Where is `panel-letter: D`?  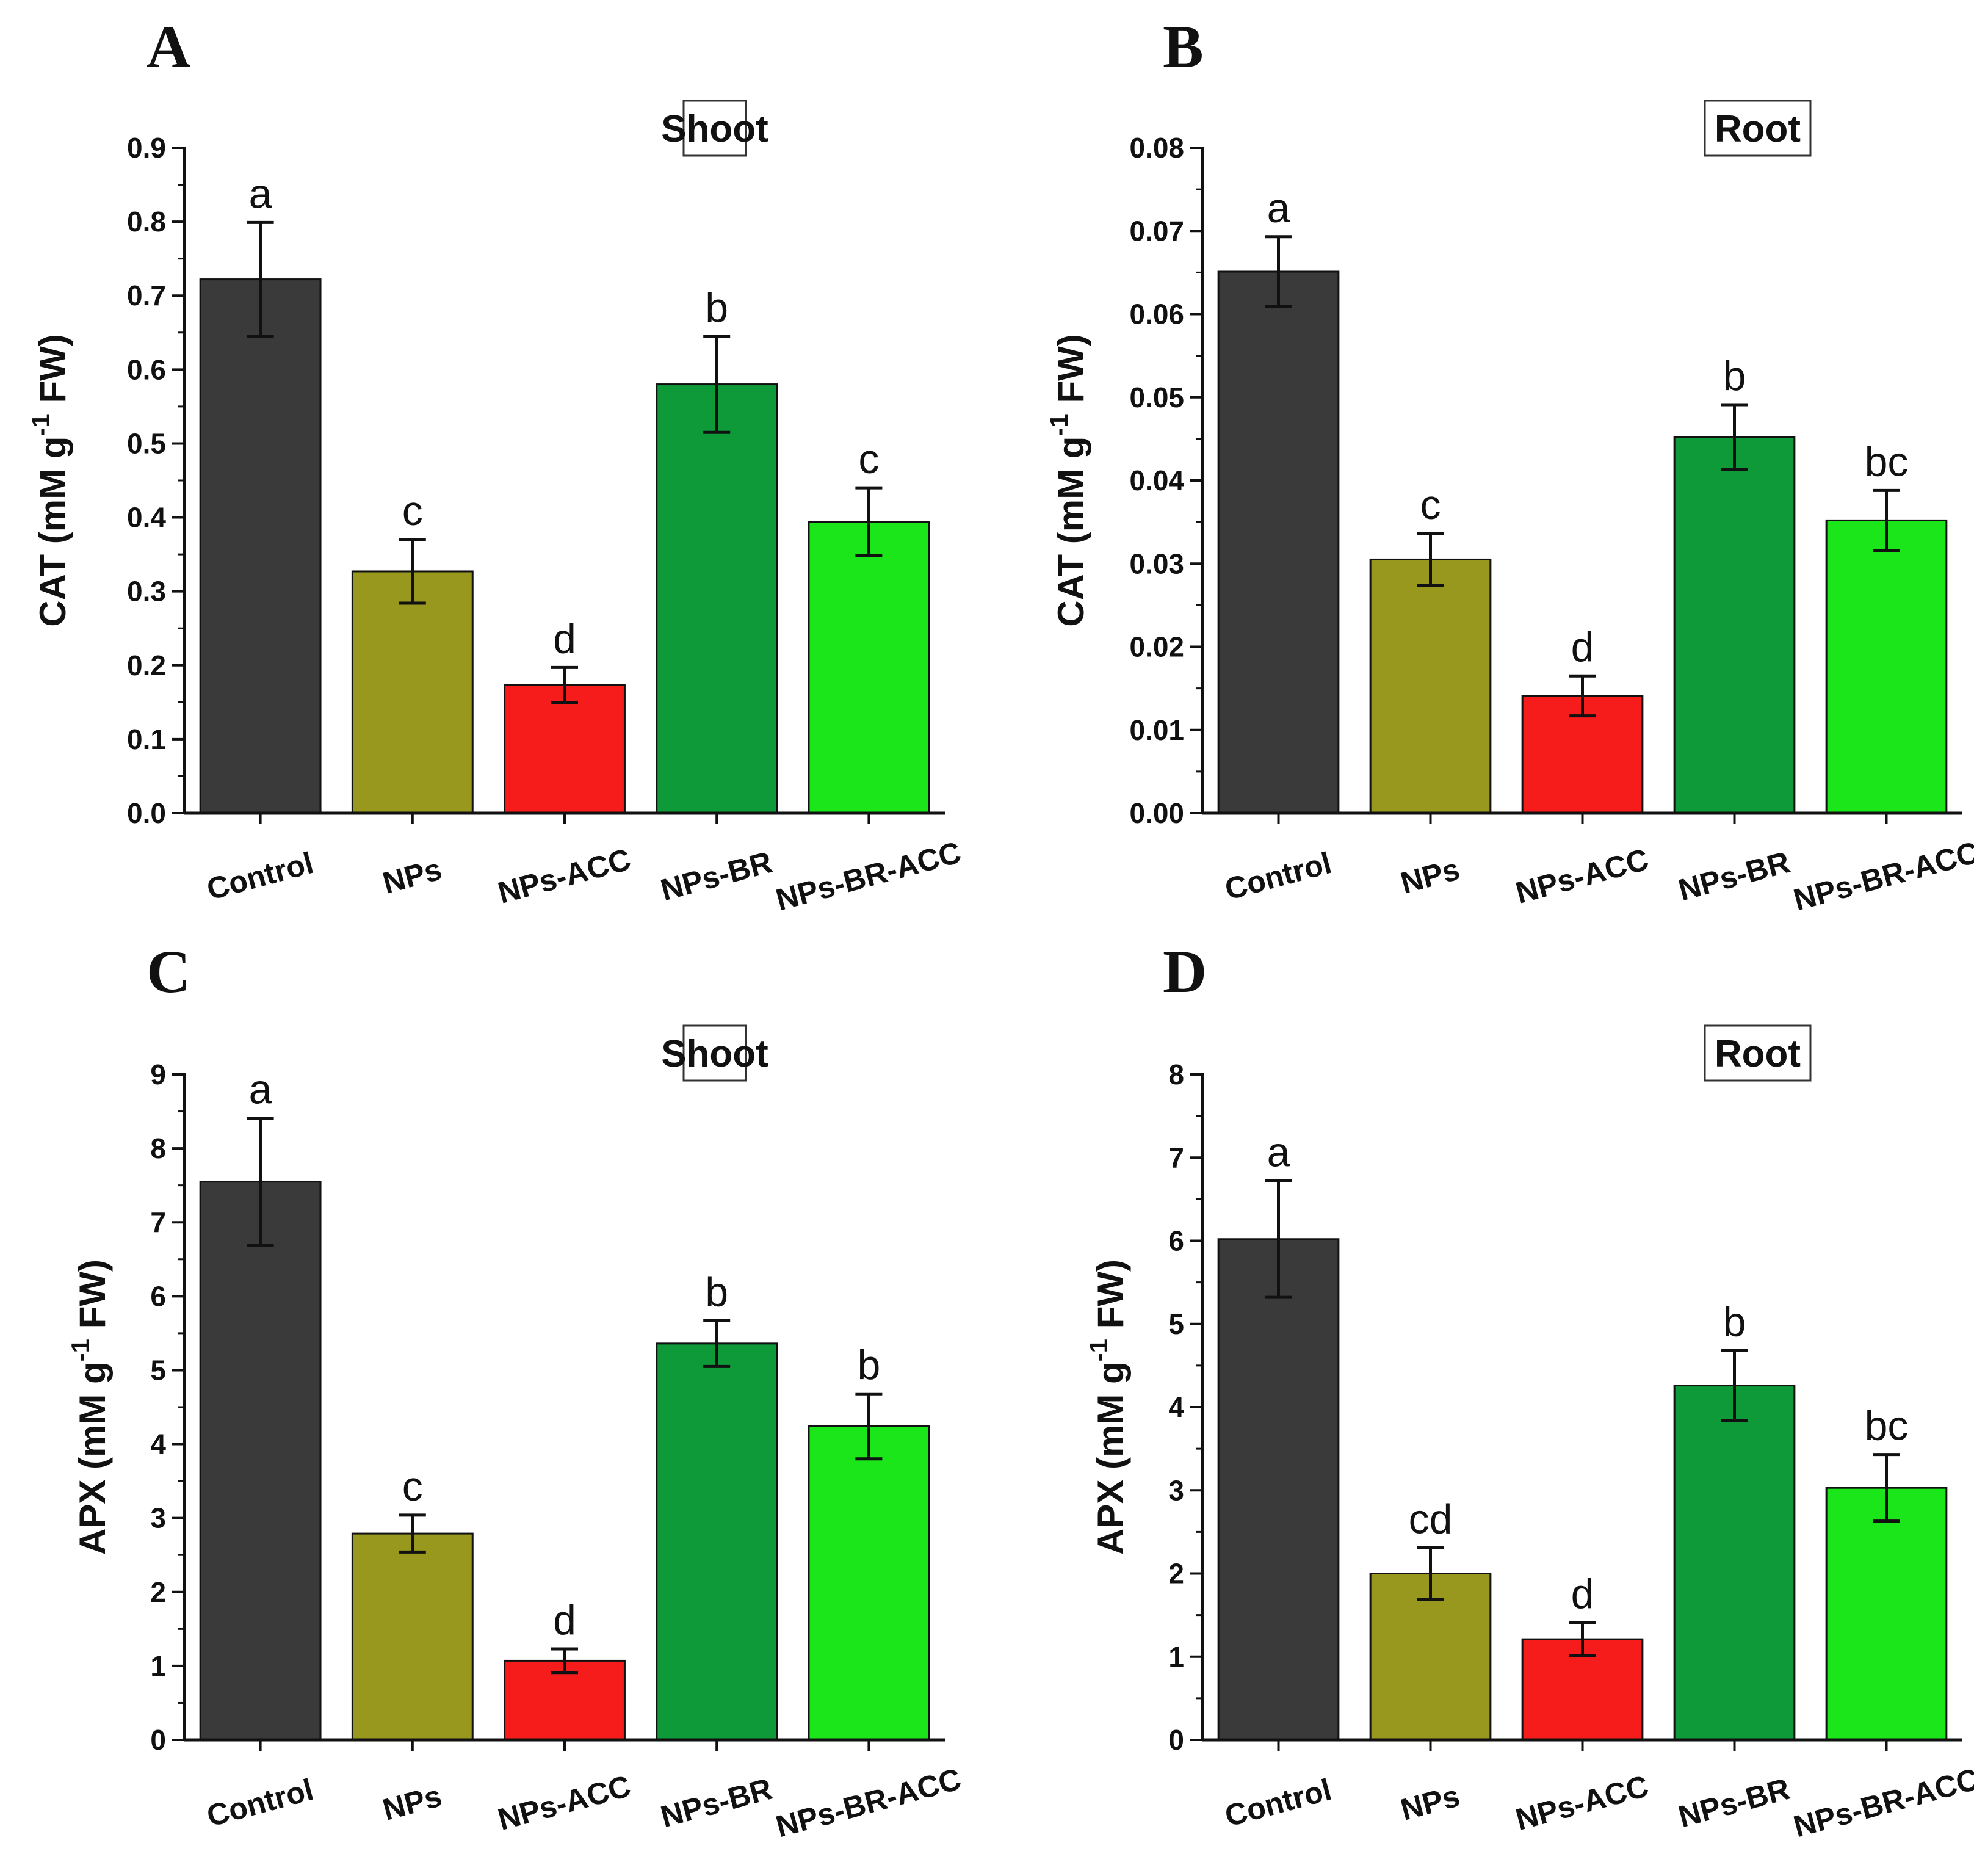 panel-letter: D is located at coordinates (1185, 971).